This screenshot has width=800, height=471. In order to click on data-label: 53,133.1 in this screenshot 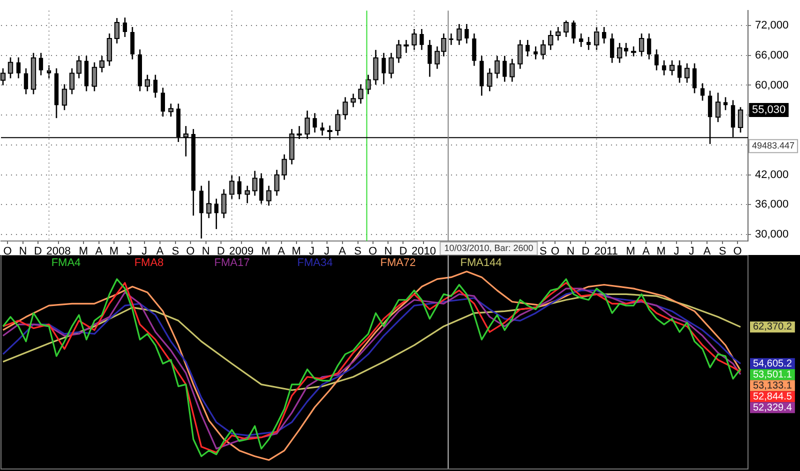, I will do `click(772, 386)`.